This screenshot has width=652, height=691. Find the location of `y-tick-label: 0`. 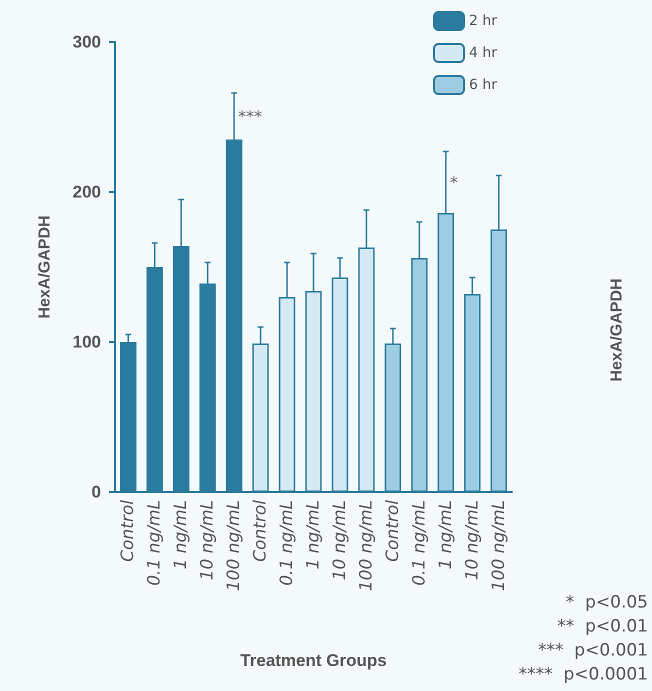

y-tick-label: 0 is located at coordinates (96, 492).